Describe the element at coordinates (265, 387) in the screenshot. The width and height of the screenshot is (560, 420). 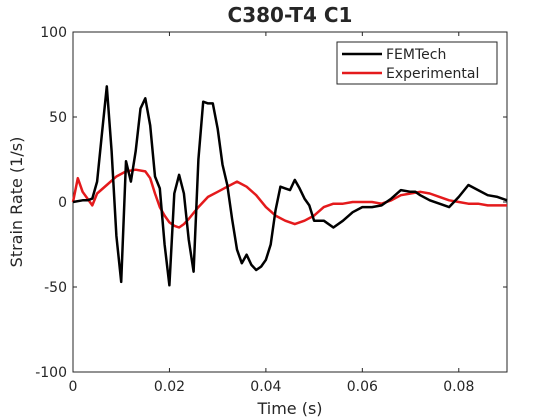
I see `x-tick-label: 0.04` at that location.